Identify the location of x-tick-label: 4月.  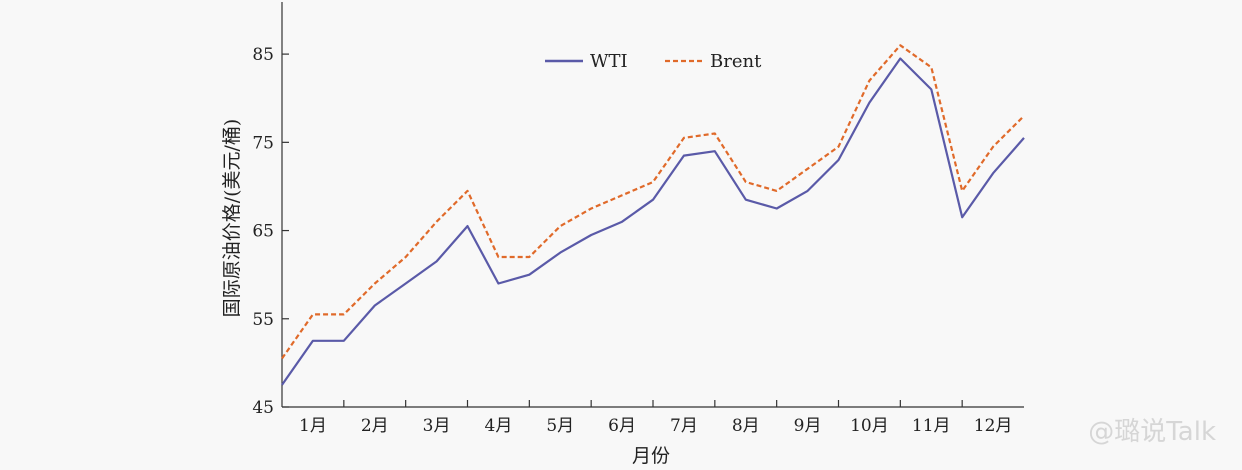
(499, 426).